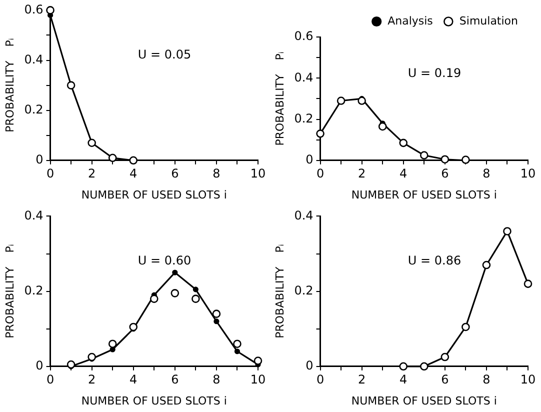 The image size is (541, 412). What do you see at coordinates (435, 73) in the screenshot?
I see `annotation: U = 0.19` at bounding box center [435, 73].